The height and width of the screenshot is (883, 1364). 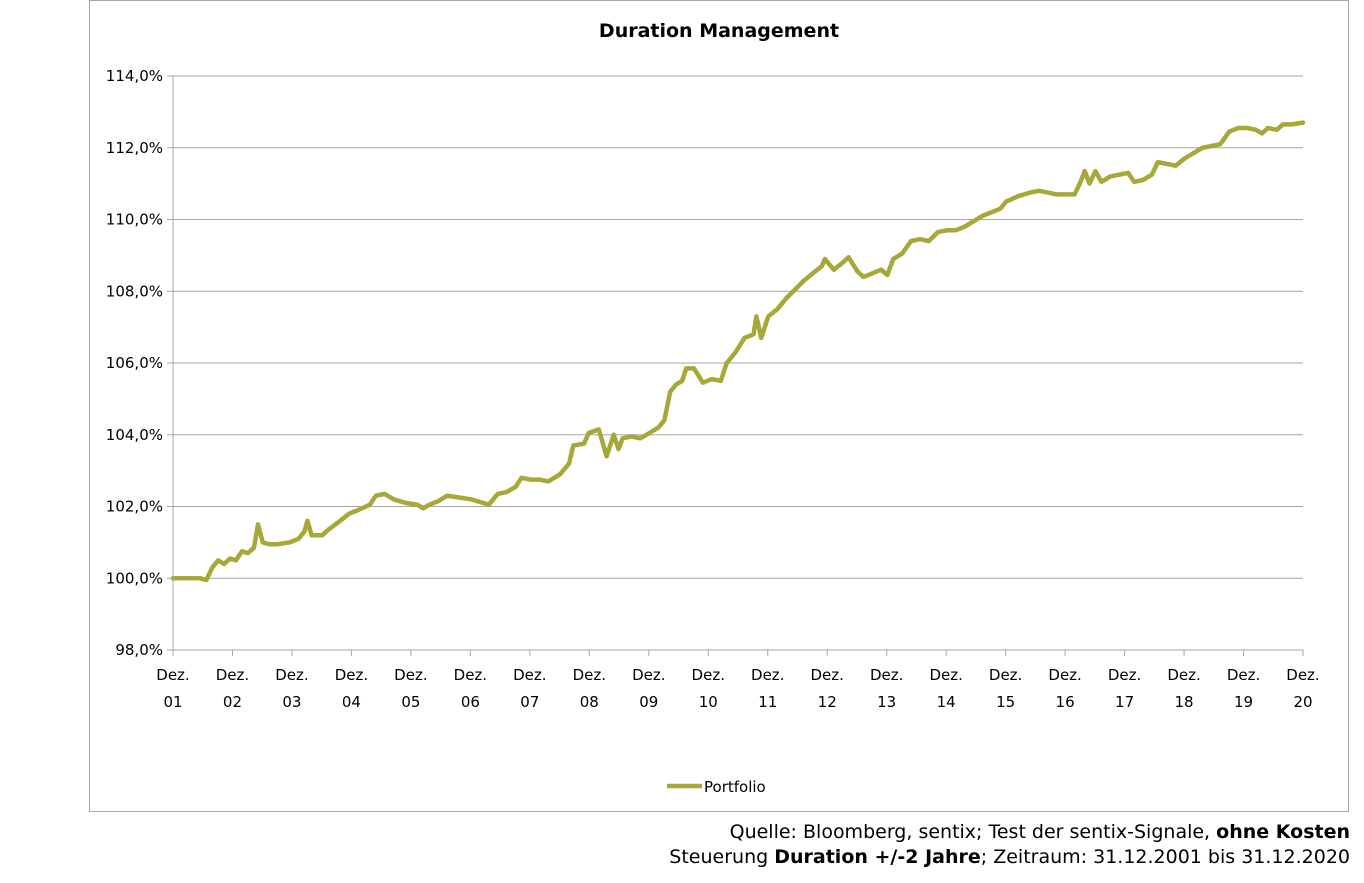 I want to click on x-tick-label-year: 13, so click(x=886, y=702).